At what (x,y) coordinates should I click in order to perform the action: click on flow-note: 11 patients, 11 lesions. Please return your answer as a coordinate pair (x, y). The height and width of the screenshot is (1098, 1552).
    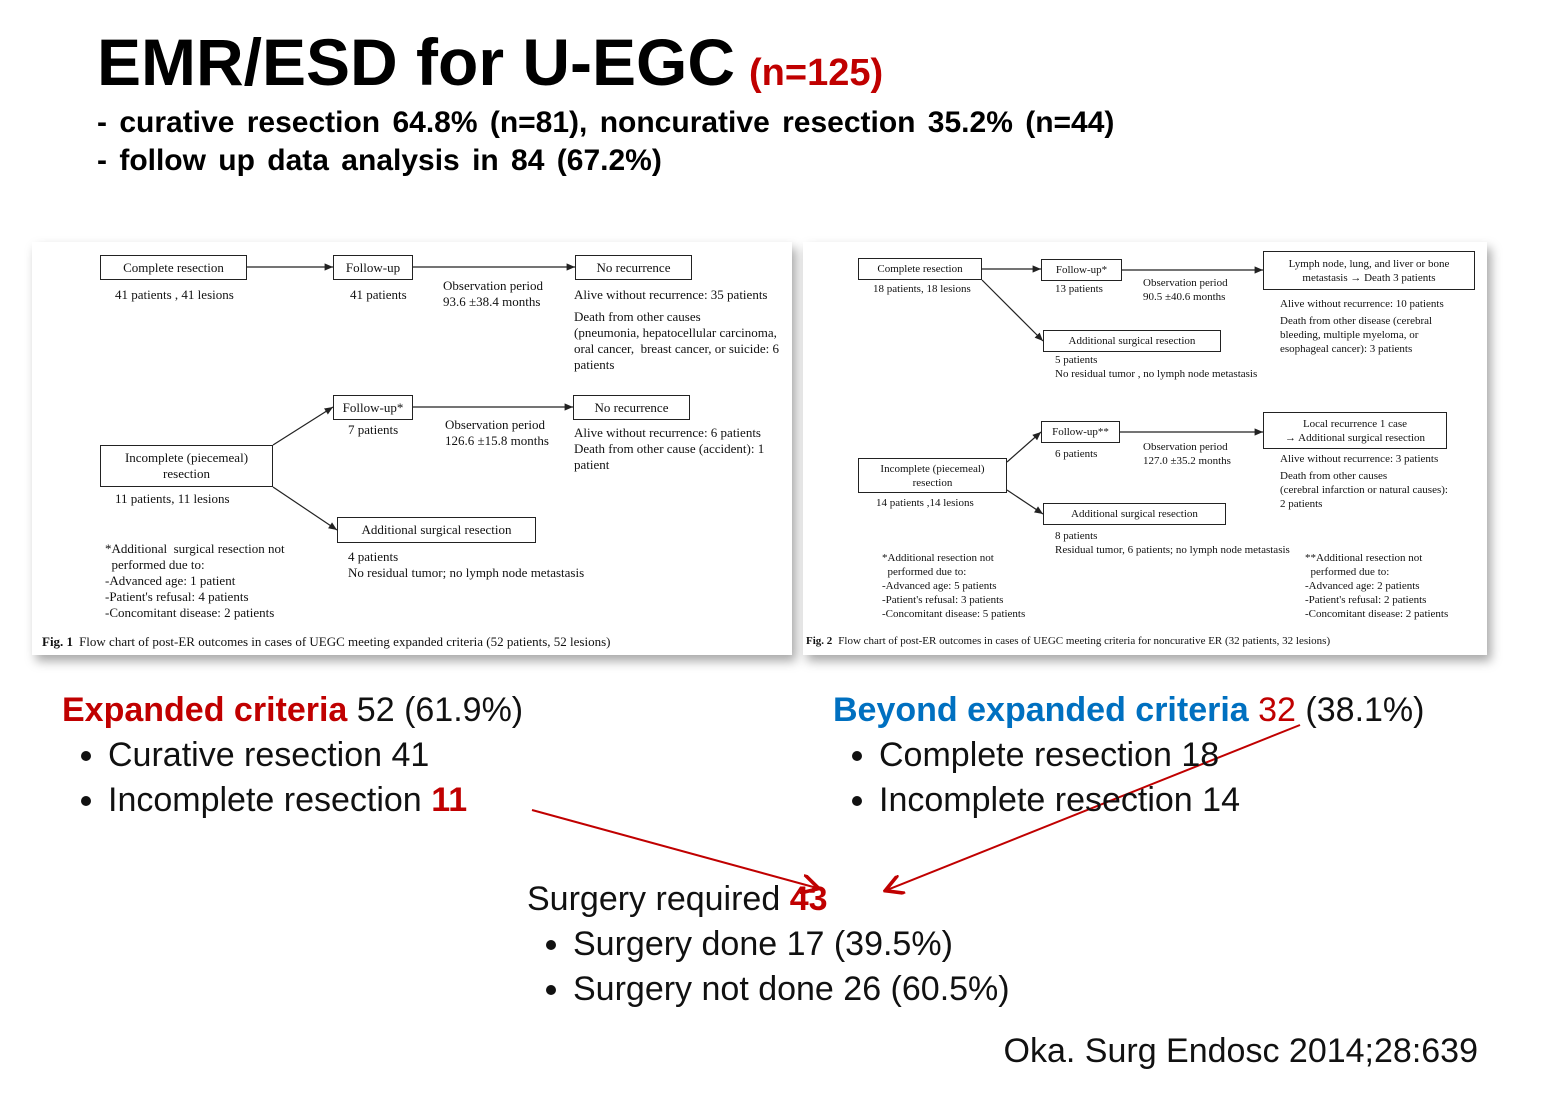
    Looking at the image, I should click on (172, 499).